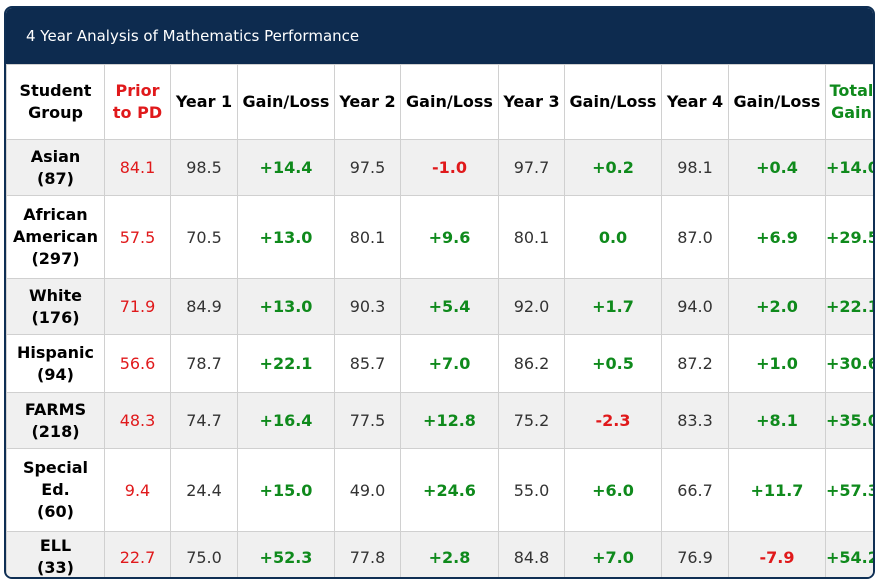  What do you see at coordinates (55, 214) in the screenshot?
I see `student-group-line: African` at bounding box center [55, 214].